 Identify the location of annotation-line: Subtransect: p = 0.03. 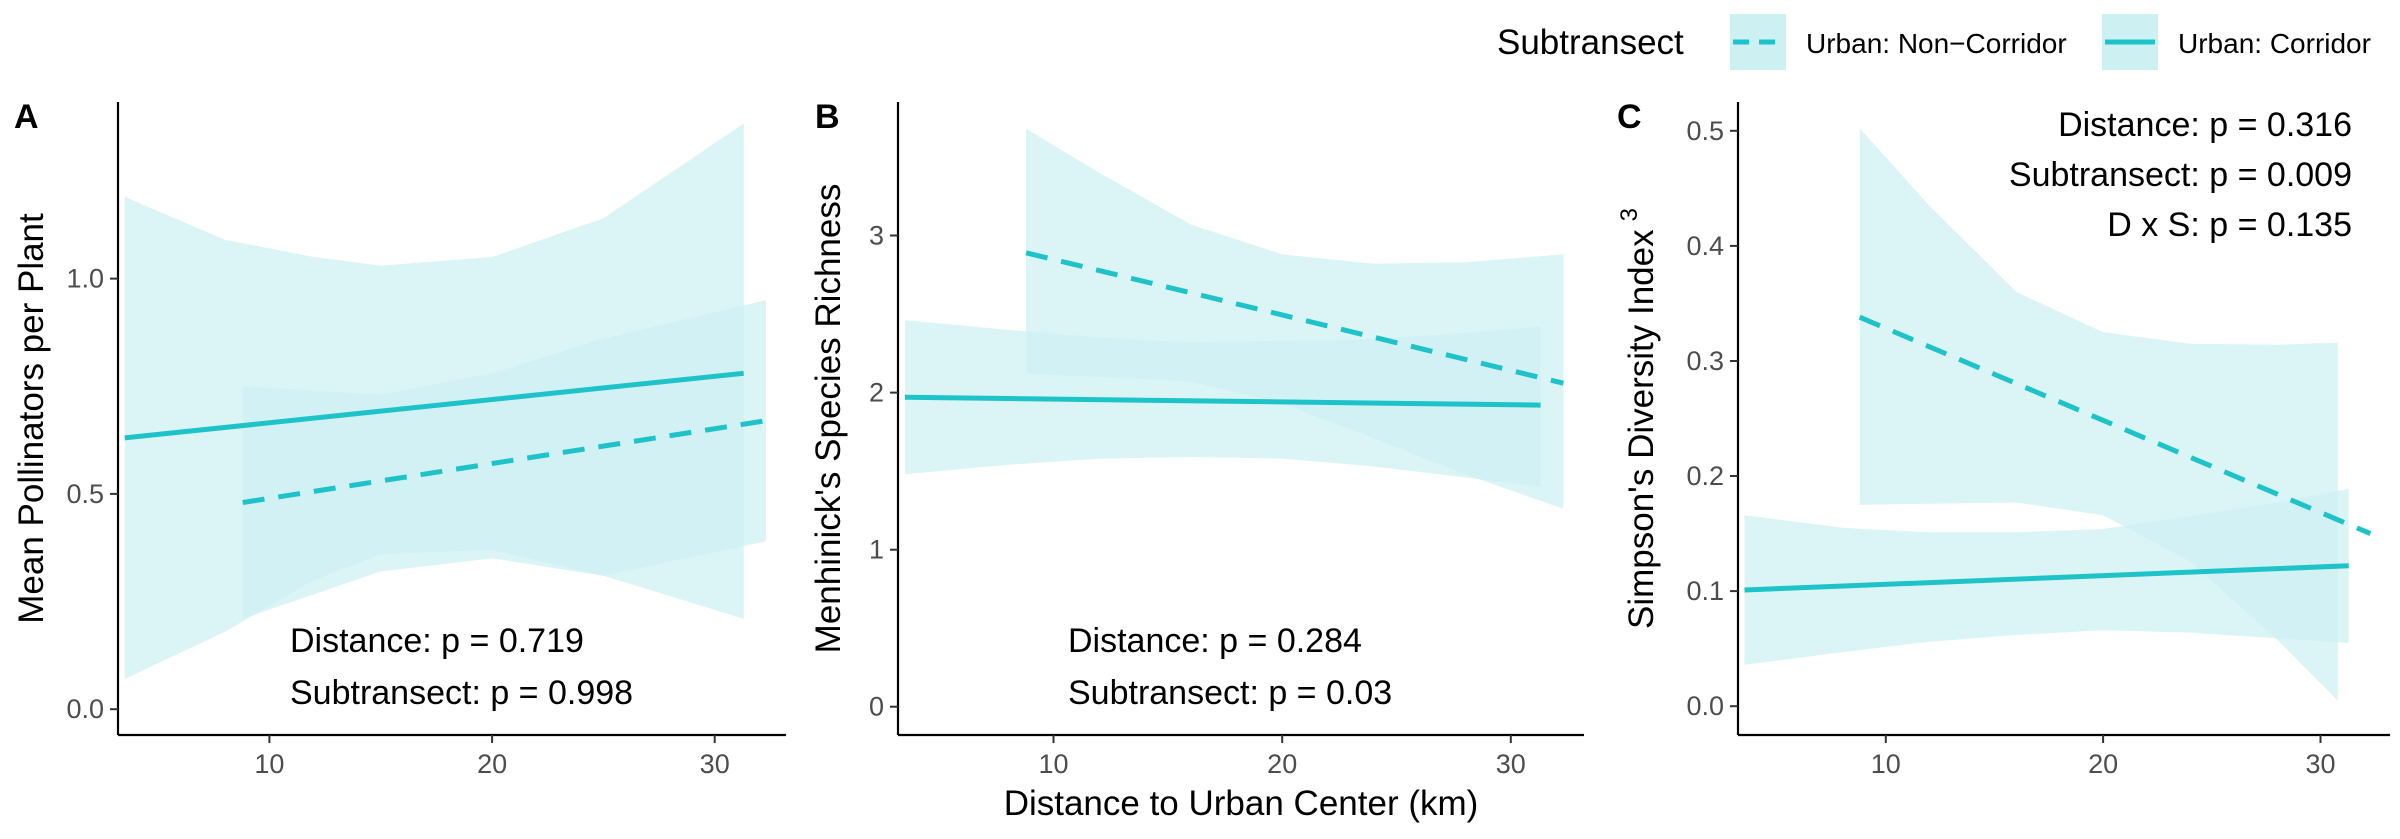
(1230, 693).